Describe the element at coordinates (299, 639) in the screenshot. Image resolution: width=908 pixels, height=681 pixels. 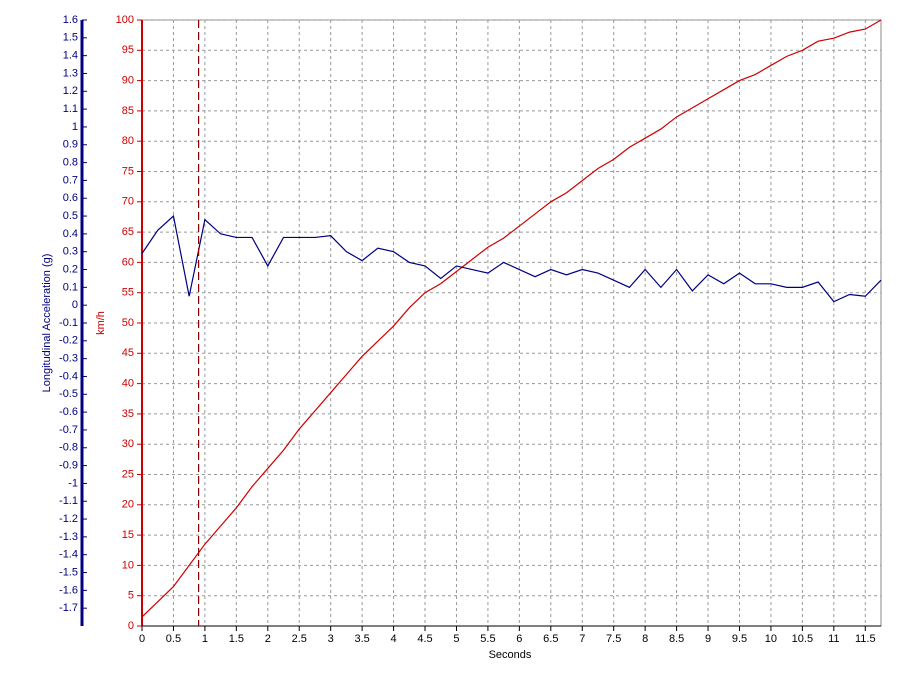
I see `x-tick-label: 2.5` at that location.